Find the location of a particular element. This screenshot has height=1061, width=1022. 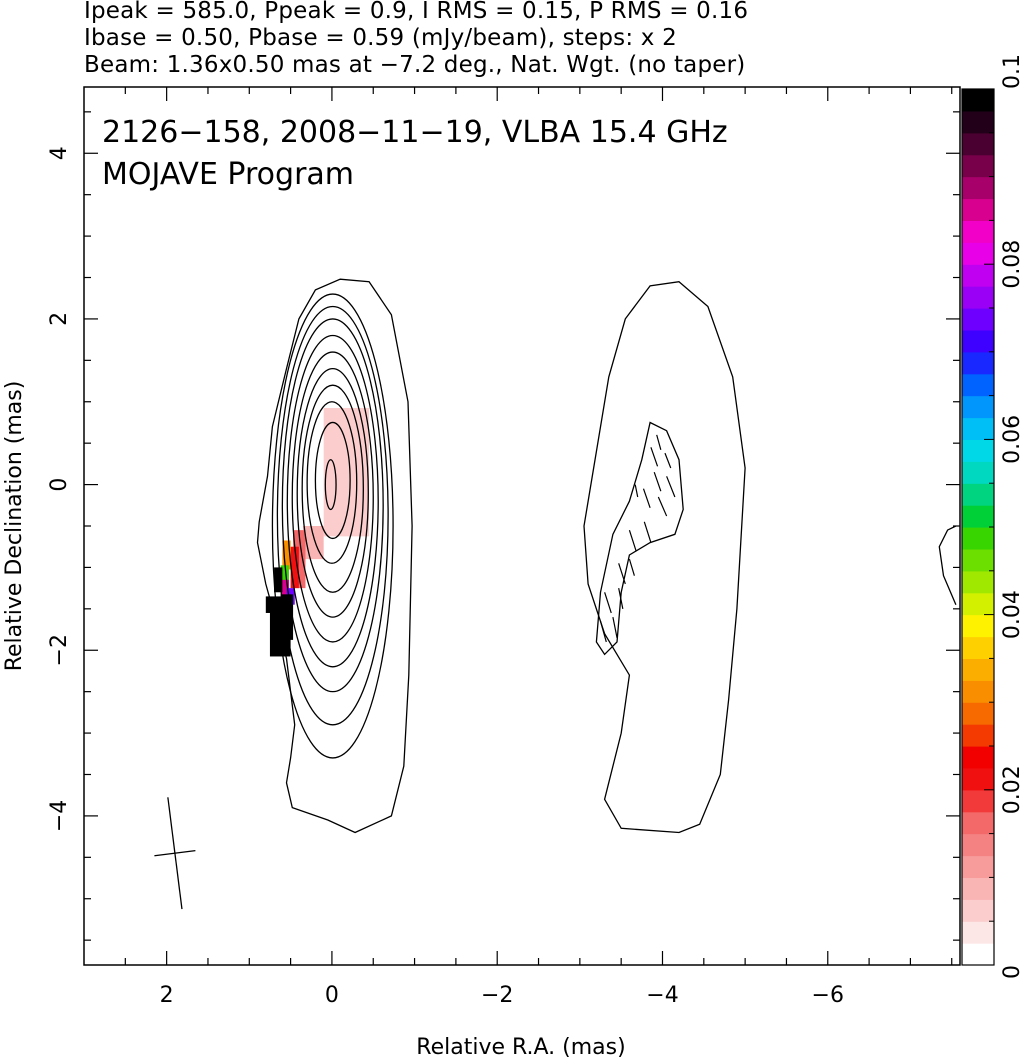

x-tick-label-1: 0 is located at coordinates (332, 995).